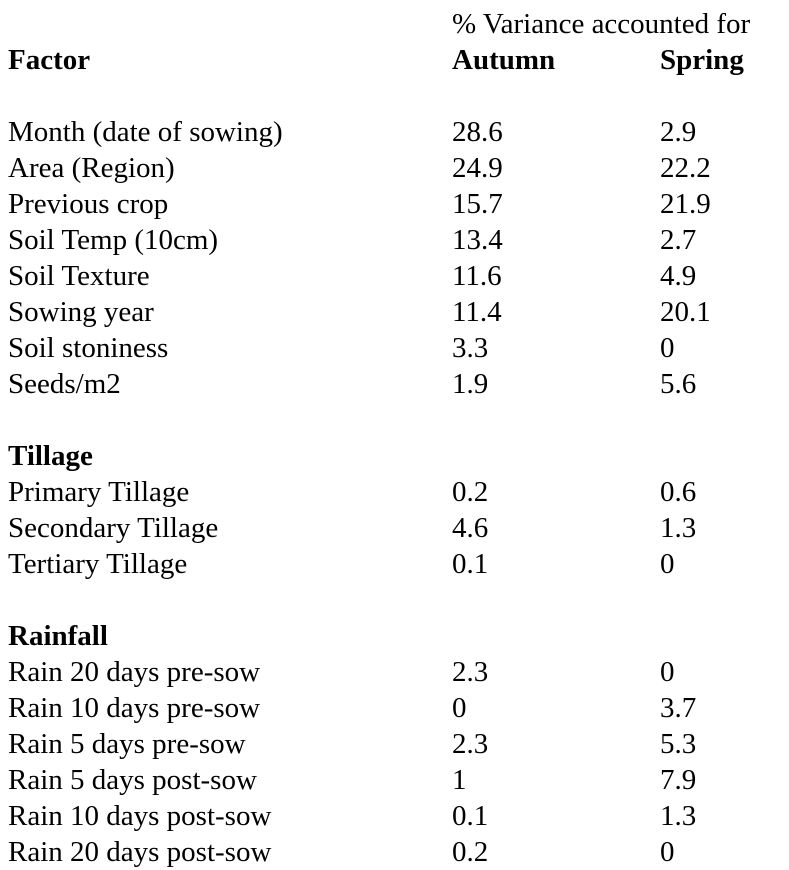  I want to click on spring-value: 0.6, so click(678, 492).